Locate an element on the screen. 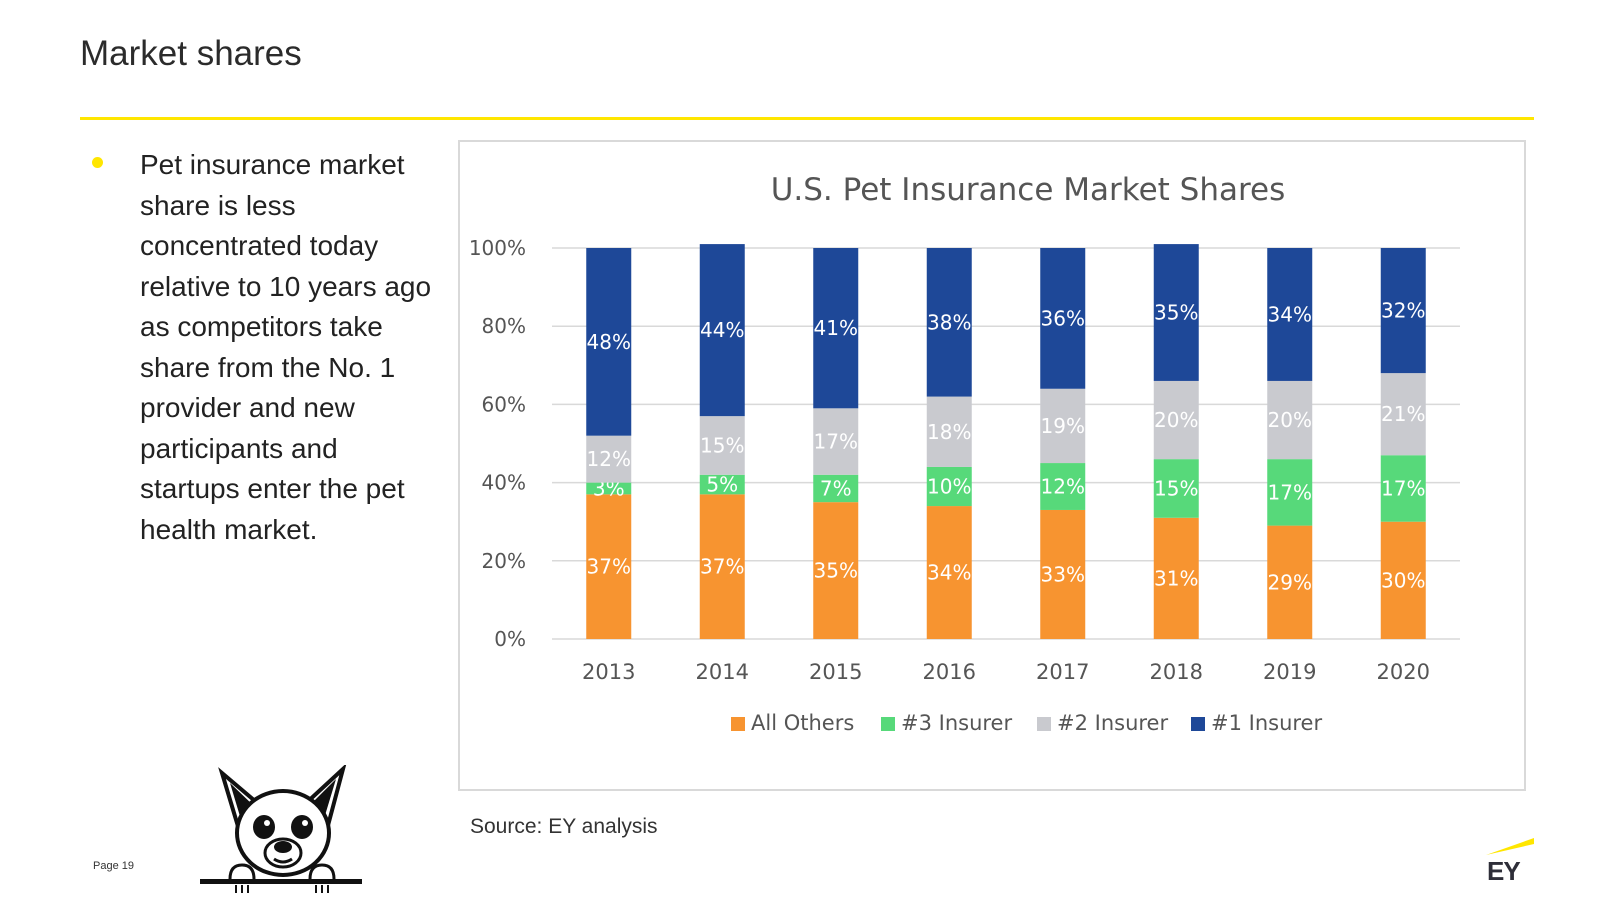  data-label: 19% is located at coordinates (1063, 426).